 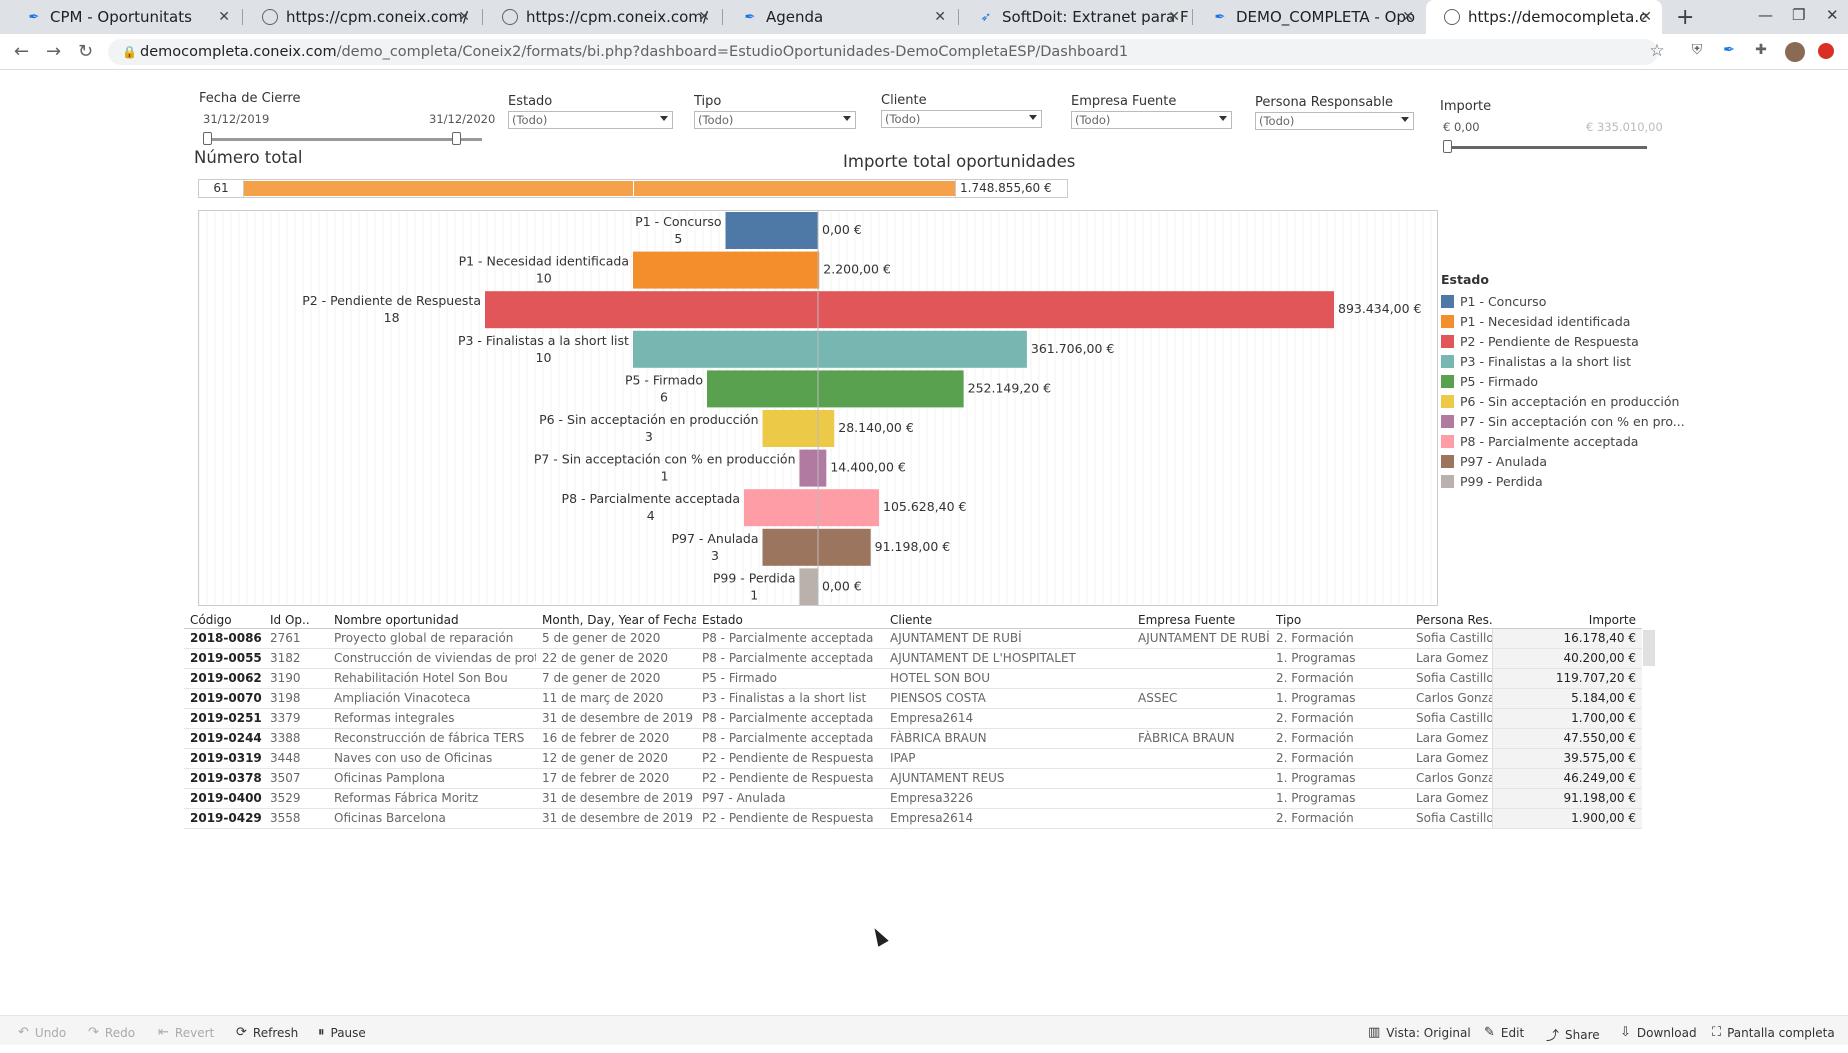 What do you see at coordinates (1697, 50) in the screenshot?
I see `shield-extension-icon: ⛨` at bounding box center [1697, 50].